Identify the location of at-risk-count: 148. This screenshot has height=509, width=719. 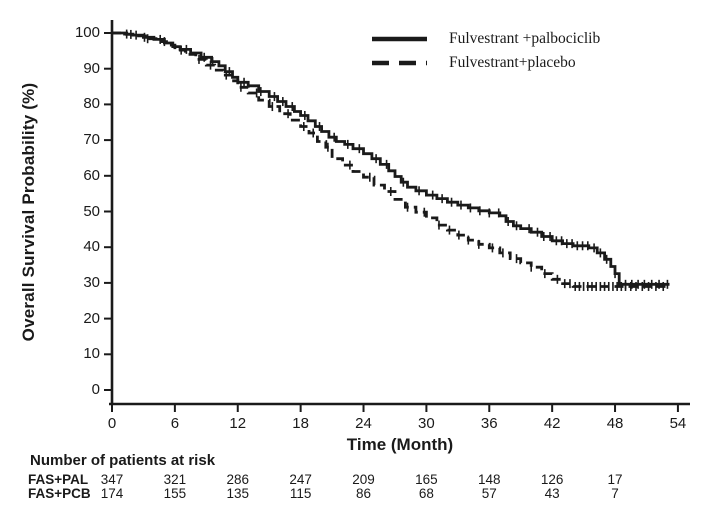
(489, 479).